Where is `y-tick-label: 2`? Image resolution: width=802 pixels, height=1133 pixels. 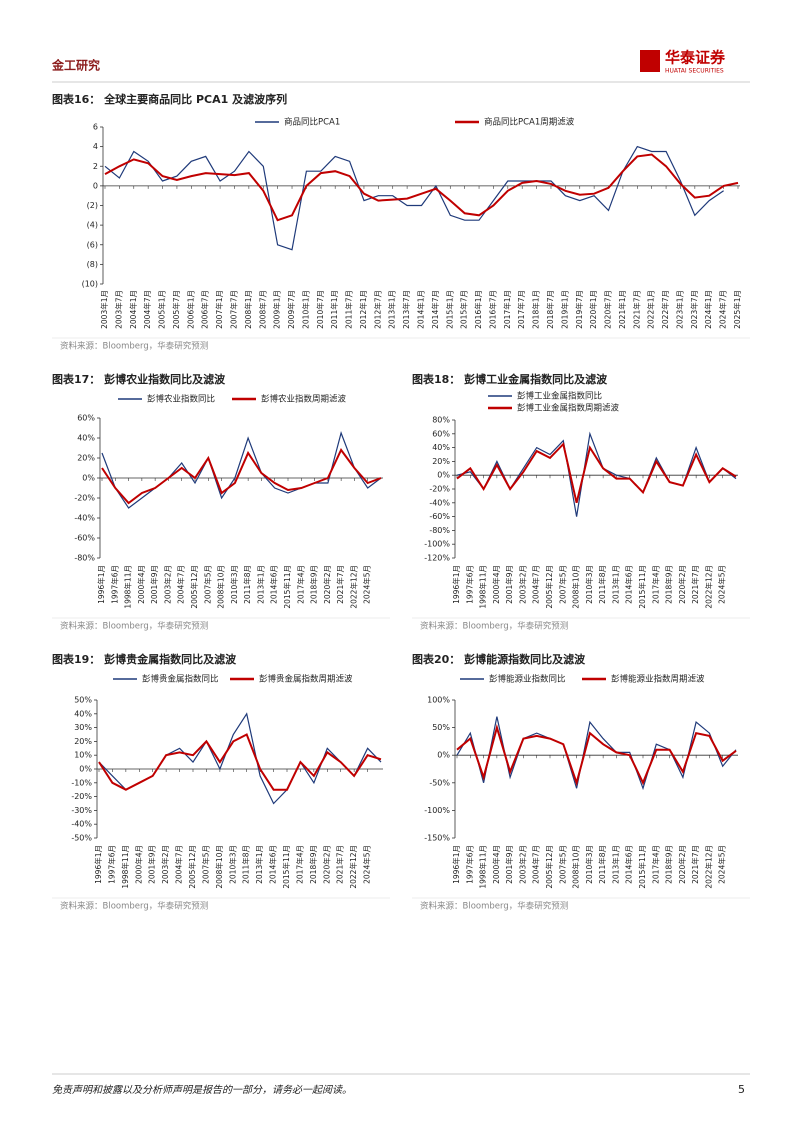 y-tick-label: 2 is located at coordinates (95, 166).